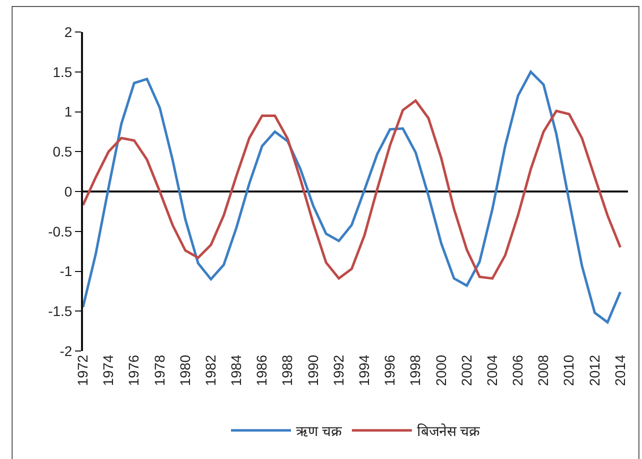 This screenshot has width=642, height=459. I want to click on x-tick-label: 2014, so click(620, 370).